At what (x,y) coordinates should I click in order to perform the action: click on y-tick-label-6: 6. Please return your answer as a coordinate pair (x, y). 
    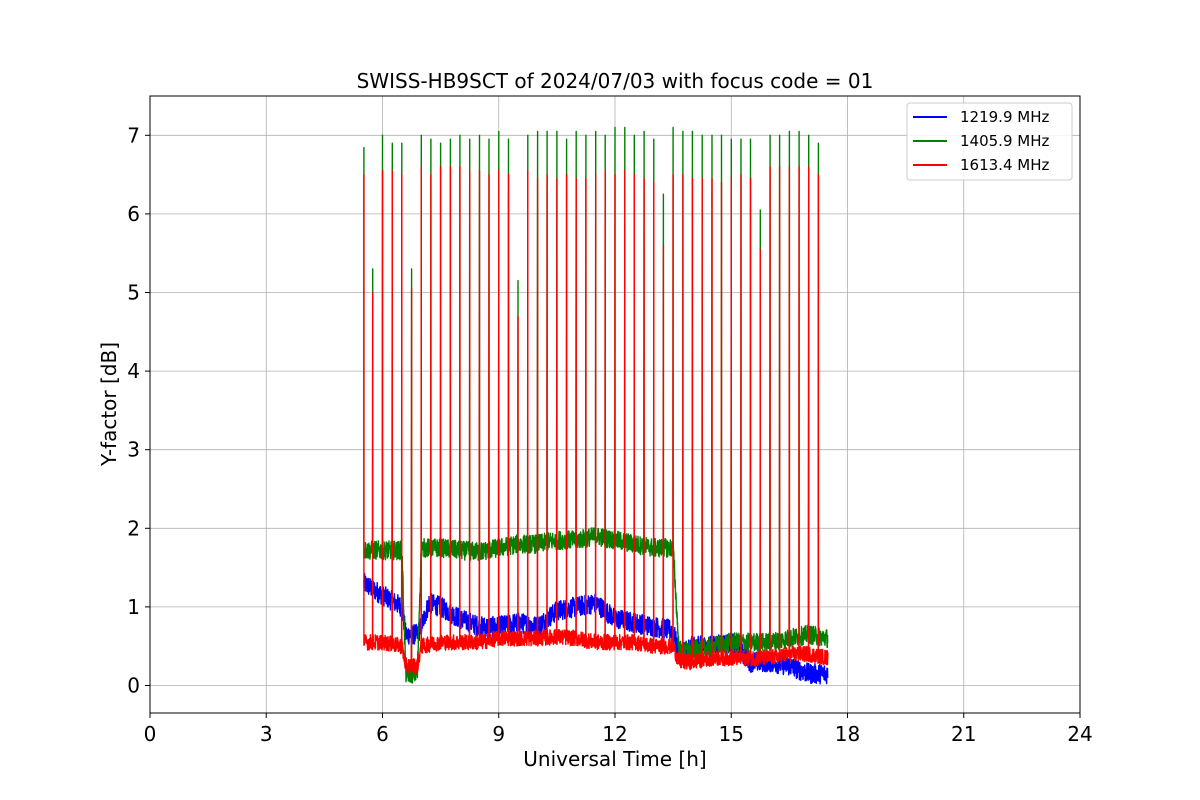
    Looking at the image, I should click on (133, 214).